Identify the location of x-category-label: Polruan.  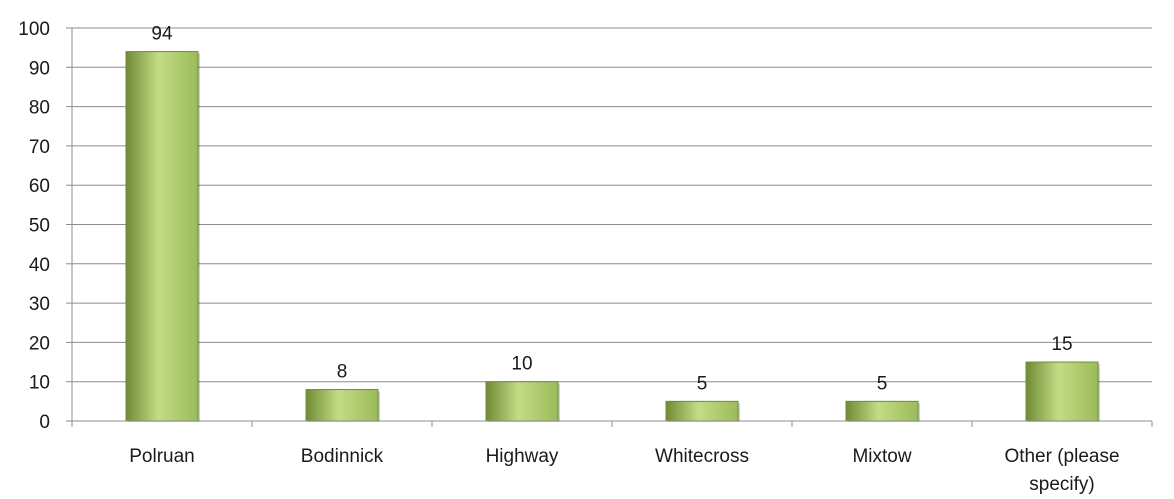
(162, 456).